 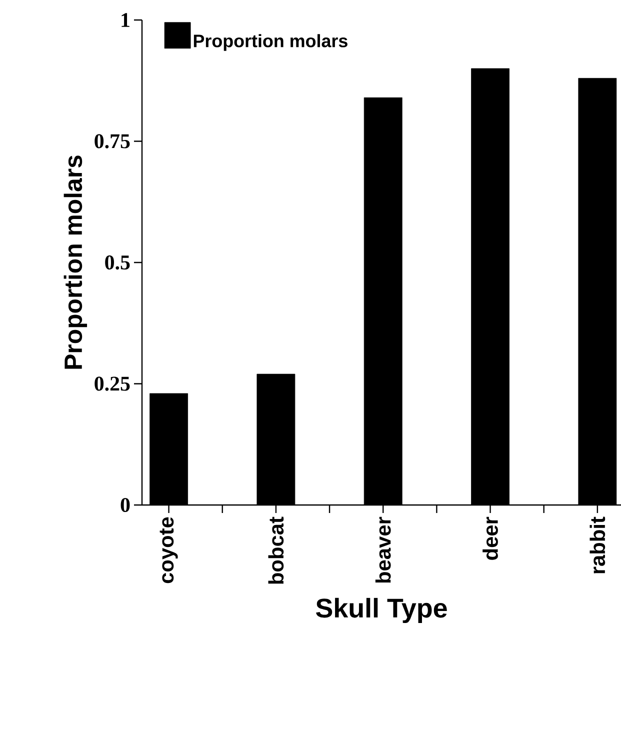 I want to click on y-axis-title: Proportion molars, so click(x=76, y=262).